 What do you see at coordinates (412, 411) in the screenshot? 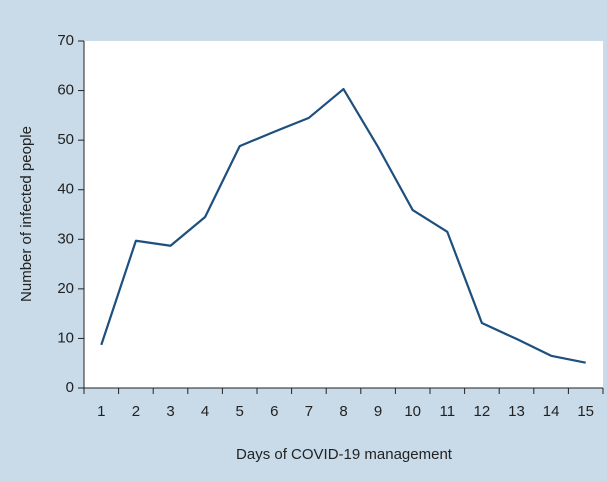
I see `x-tick-label: 10` at bounding box center [412, 411].